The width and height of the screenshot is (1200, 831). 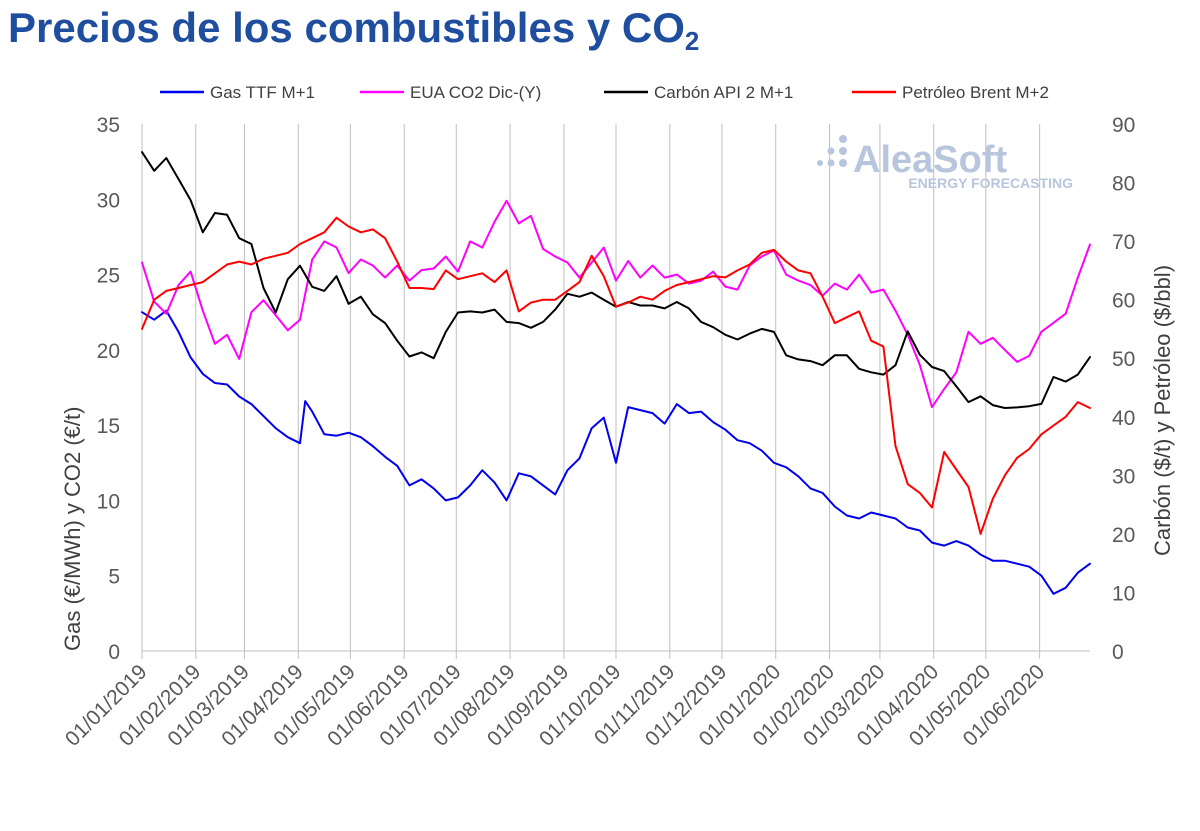 What do you see at coordinates (262, 92) in the screenshot?
I see `legend-label: Gas TTF M+1` at bounding box center [262, 92].